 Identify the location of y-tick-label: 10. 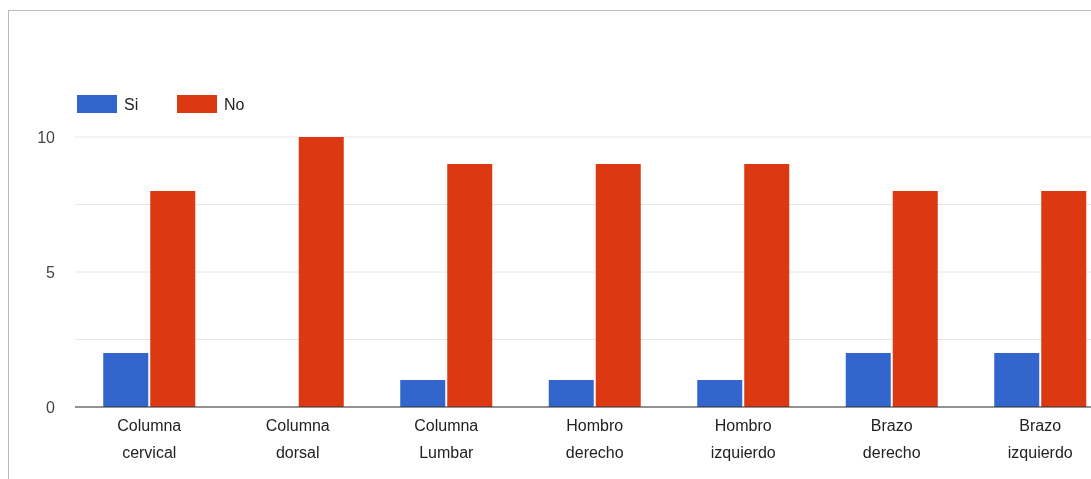
(46, 137).